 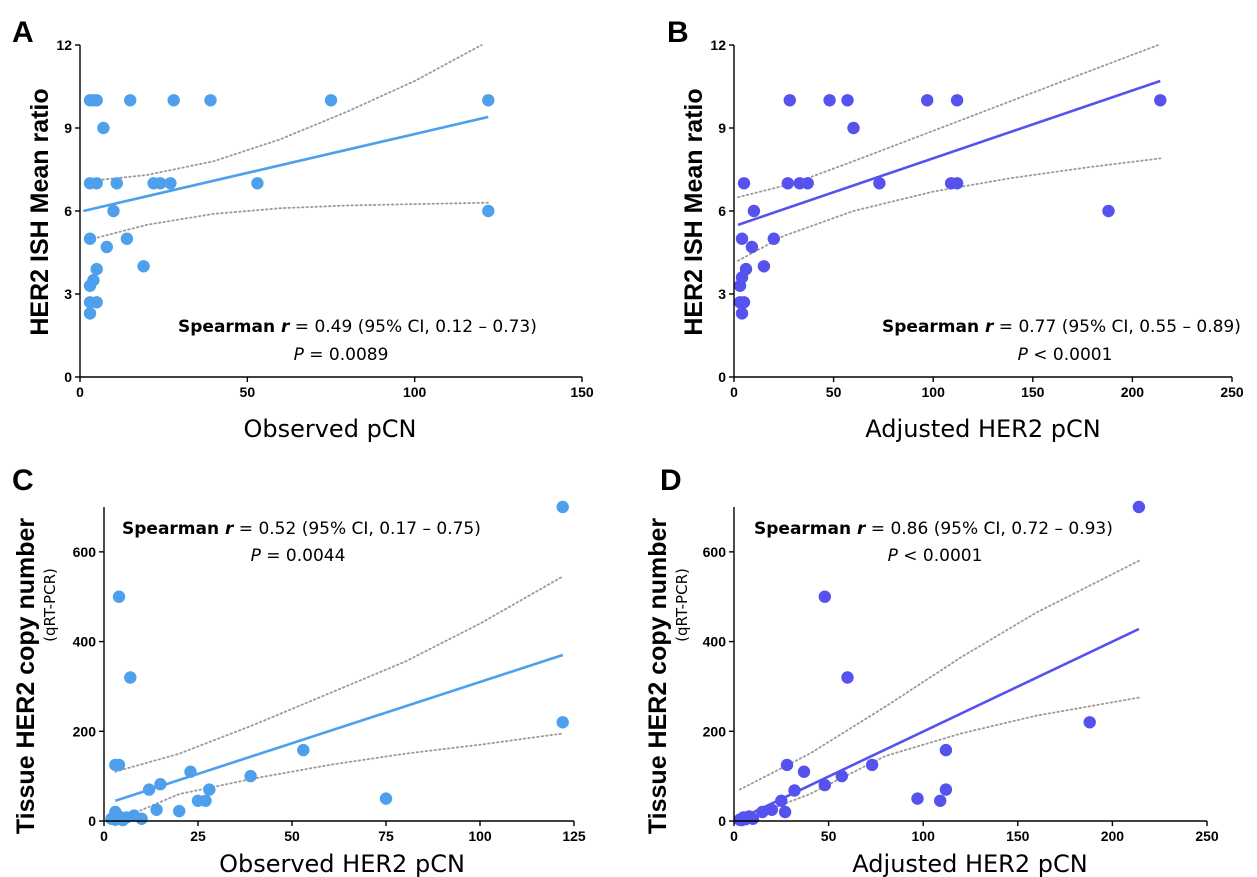 What do you see at coordinates (694, 211) in the screenshot?
I see `panel-b-y-title: HER2 ISH Mean ratio` at bounding box center [694, 211].